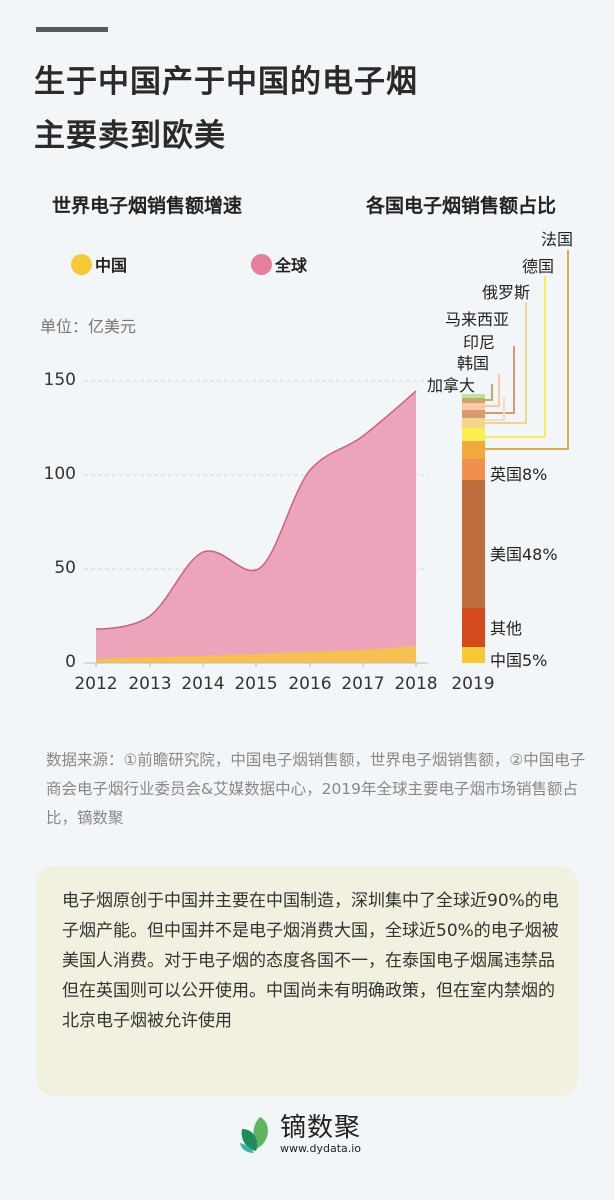 This screenshot has height=1200, width=614. What do you see at coordinates (256, 654) in the screenshot?
I see `china-area` at bounding box center [256, 654].